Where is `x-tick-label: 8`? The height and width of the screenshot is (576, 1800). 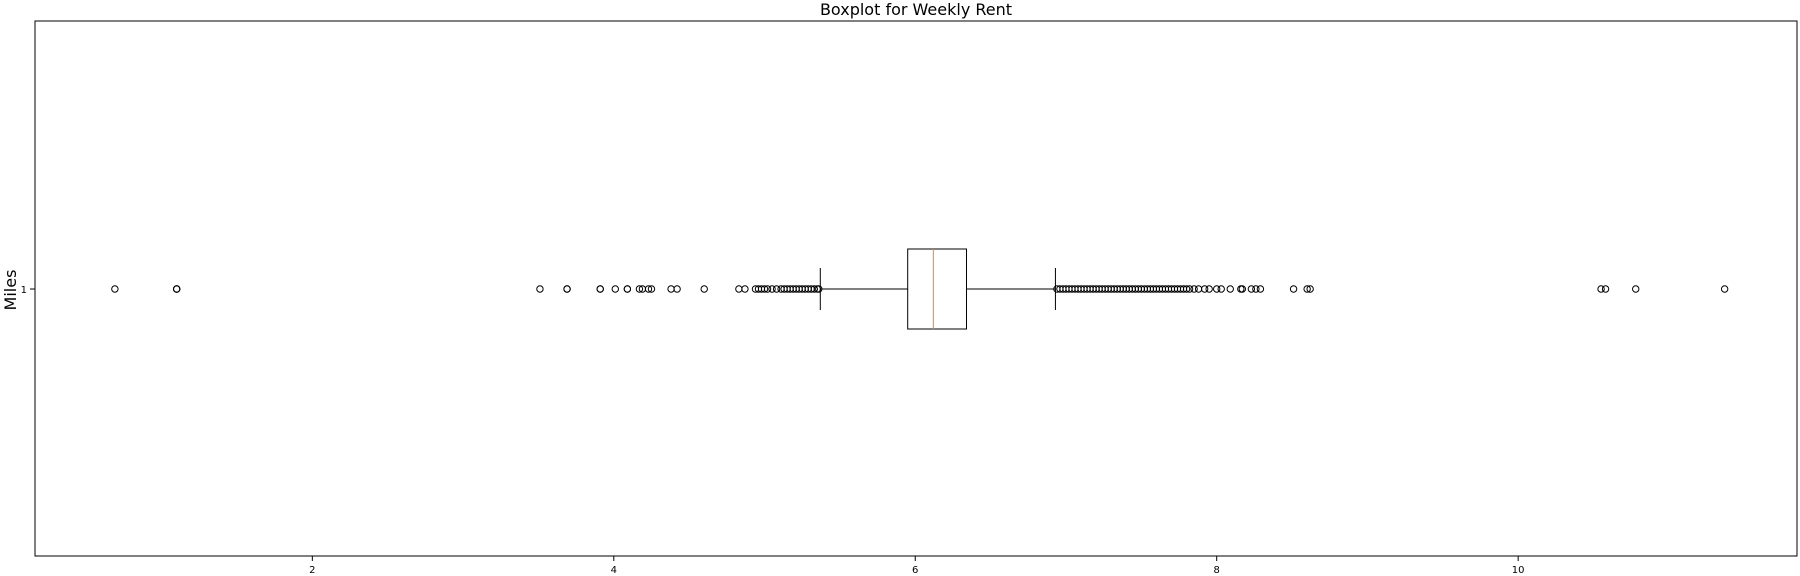 x-tick-label: 8 is located at coordinates (1217, 570).